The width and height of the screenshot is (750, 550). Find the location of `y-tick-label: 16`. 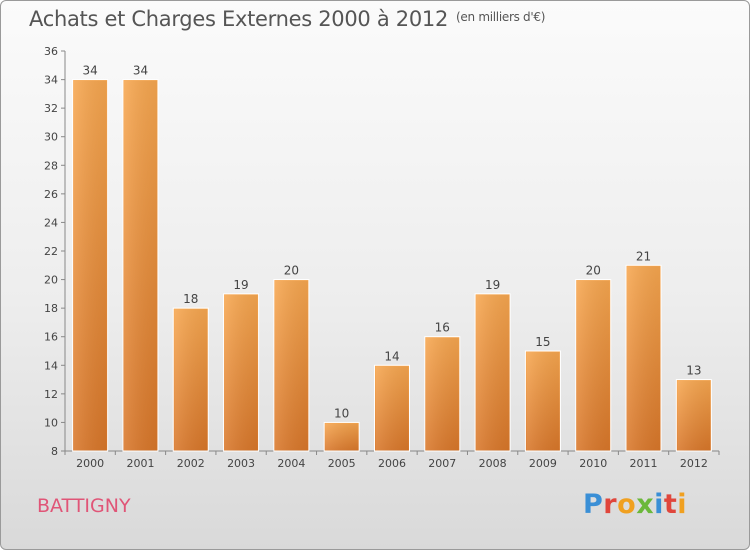

y-tick-label: 16 is located at coordinates (51, 337).